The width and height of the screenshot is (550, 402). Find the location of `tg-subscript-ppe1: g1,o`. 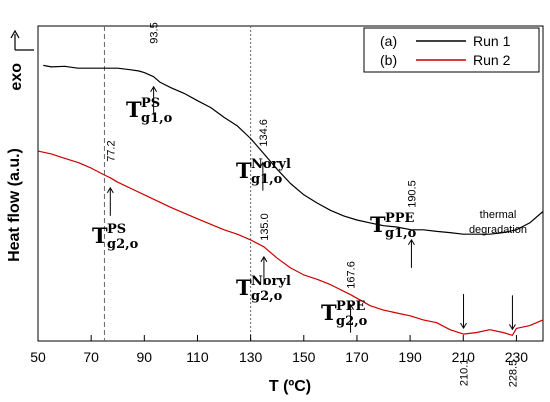

tg-subscript-ppe1: g1,o is located at coordinates (401, 233).